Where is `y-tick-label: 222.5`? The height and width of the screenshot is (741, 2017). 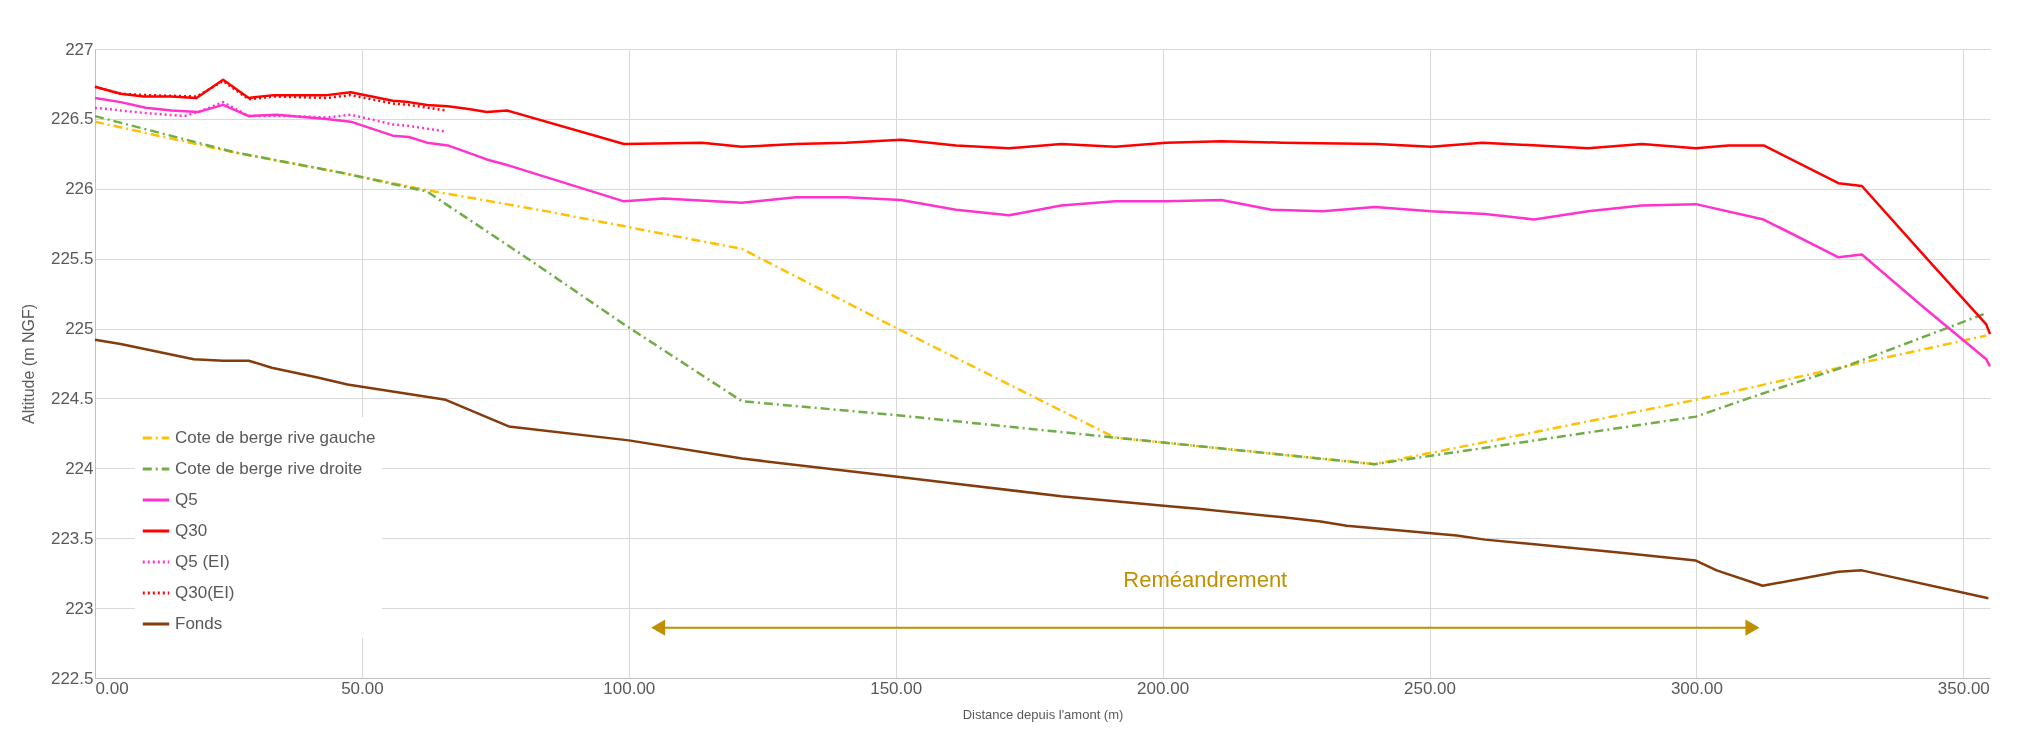
y-tick-label: 222.5 is located at coordinates (72, 678).